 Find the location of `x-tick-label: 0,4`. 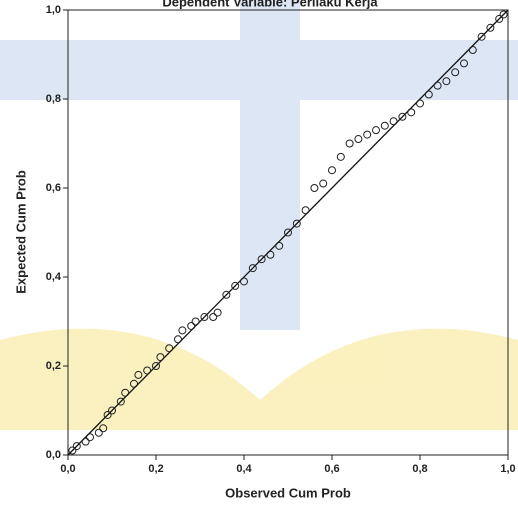

x-tick-label: 0,4 is located at coordinates (244, 469).